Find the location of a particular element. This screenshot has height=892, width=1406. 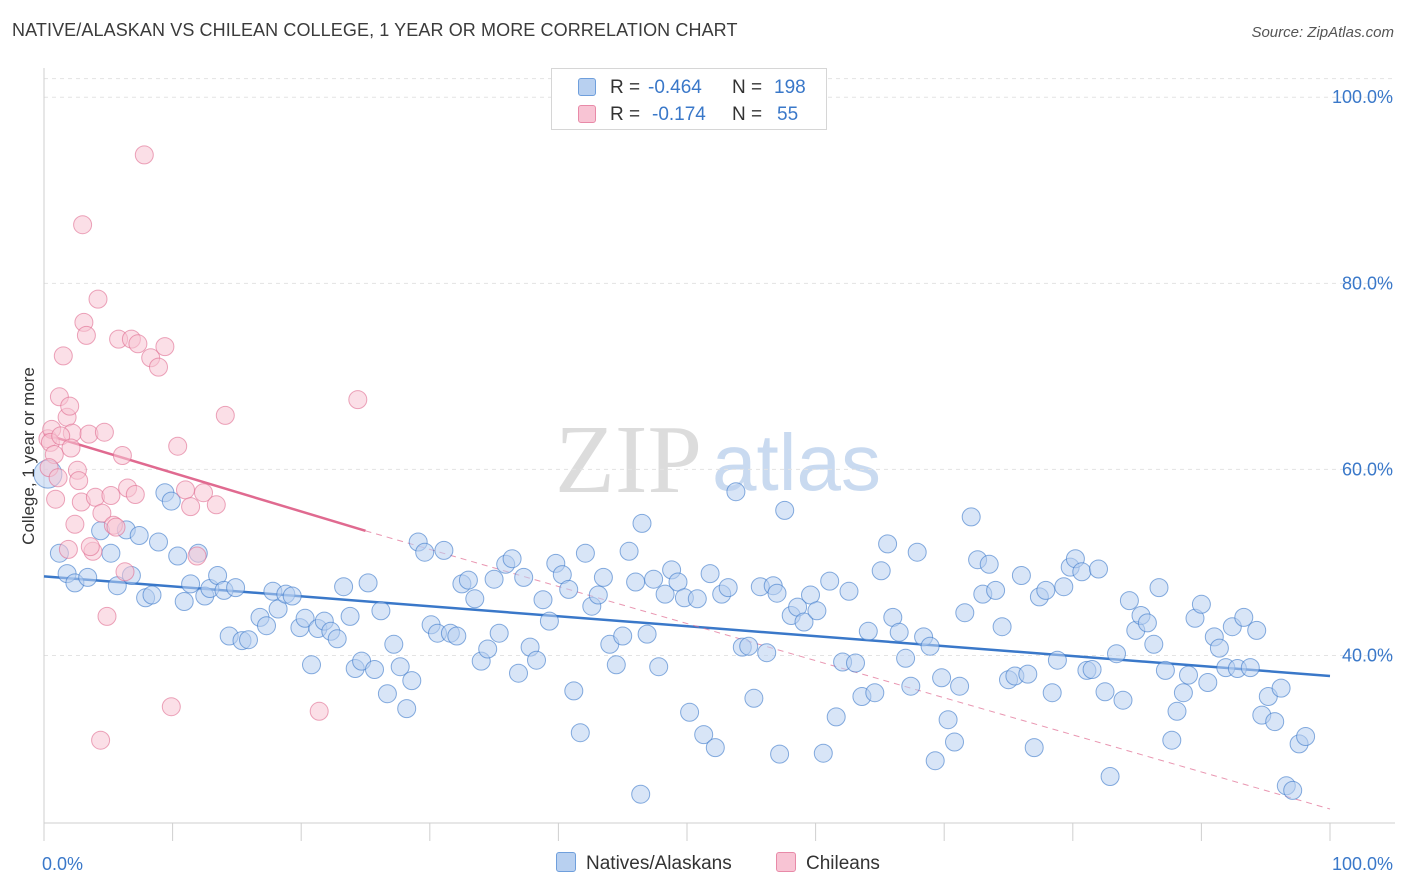

y-axis-label: College, 1 year or more is located at coordinates (28, 456).